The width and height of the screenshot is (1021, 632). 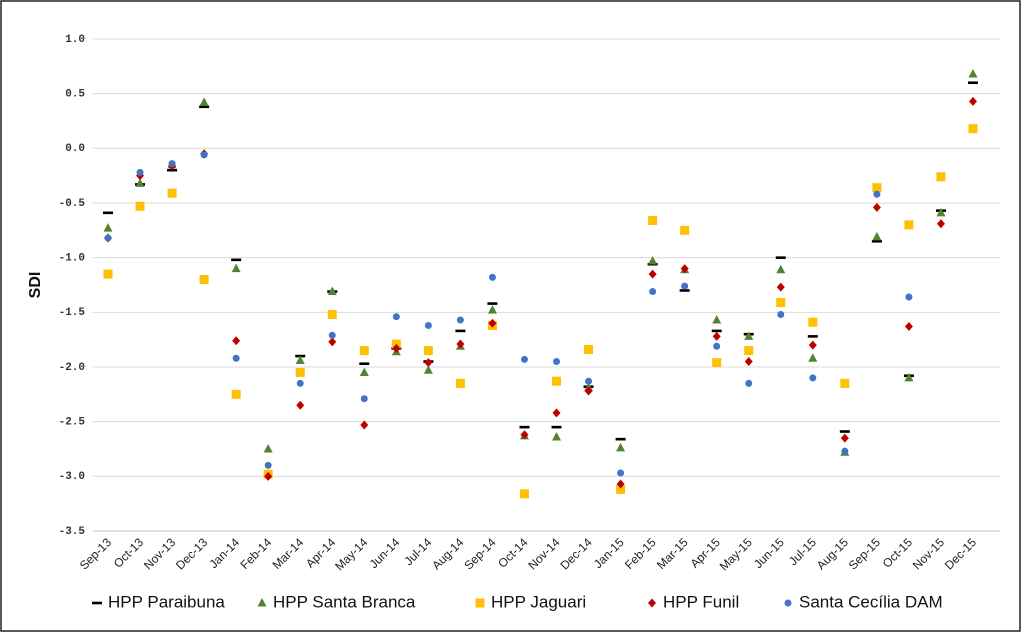 I want to click on y-tick-label: 1.0, so click(x=75, y=40).